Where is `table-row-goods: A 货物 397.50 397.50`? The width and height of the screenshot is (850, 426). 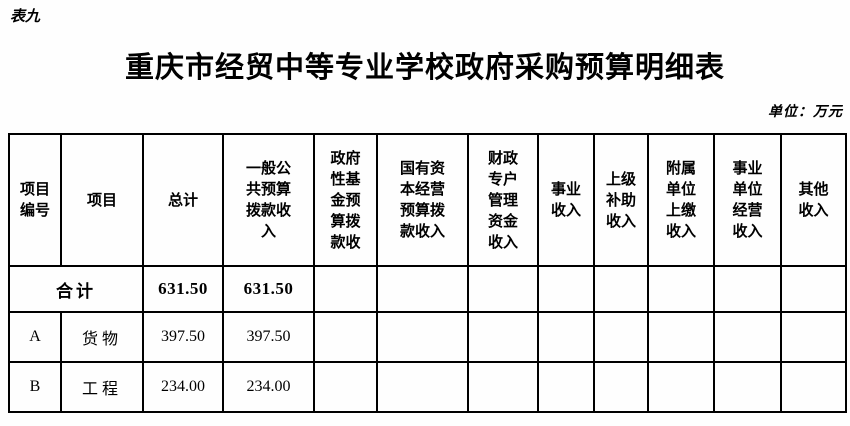 table-row-goods: A 货物 397.50 397.50 is located at coordinates (427, 337).